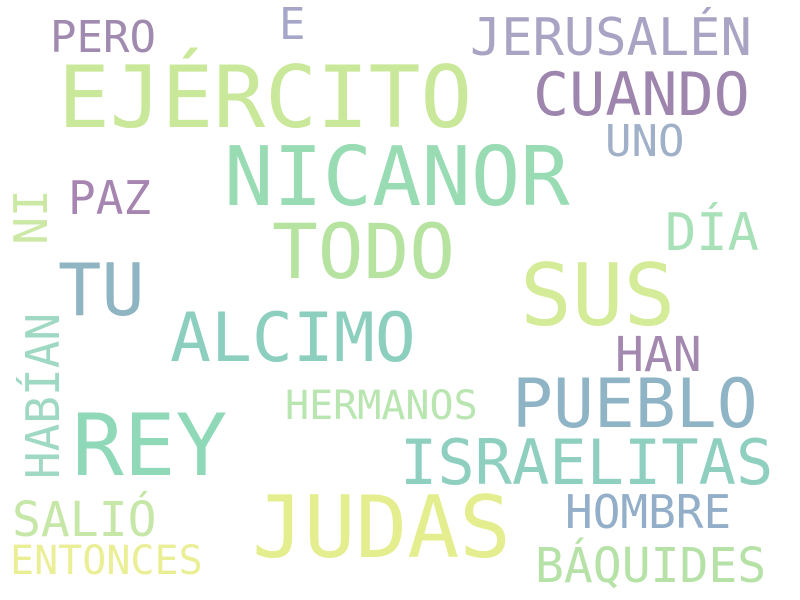 The height and width of the screenshot is (600, 800). What do you see at coordinates (265, 98) in the screenshot?
I see `word-ejercito: EJÉRCITO` at bounding box center [265, 98].